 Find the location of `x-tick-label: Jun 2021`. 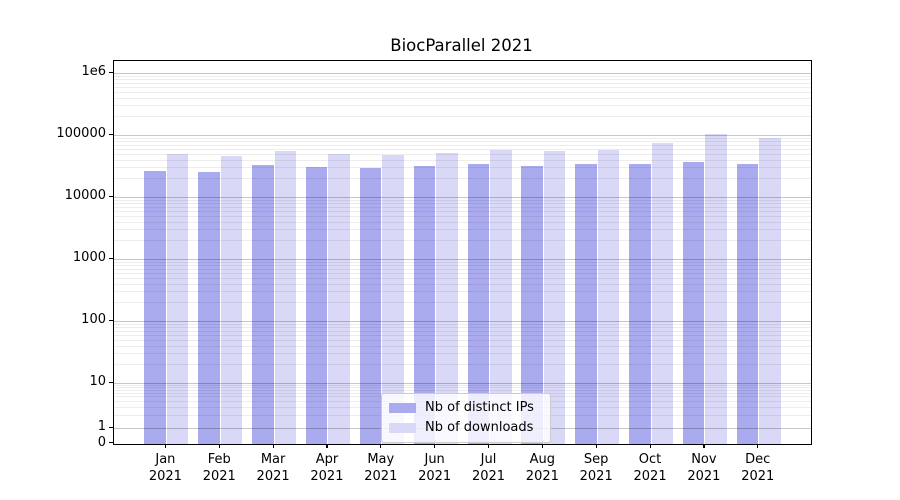

x-tick-label: Jun 2021 is located at coordinates (435, 468).